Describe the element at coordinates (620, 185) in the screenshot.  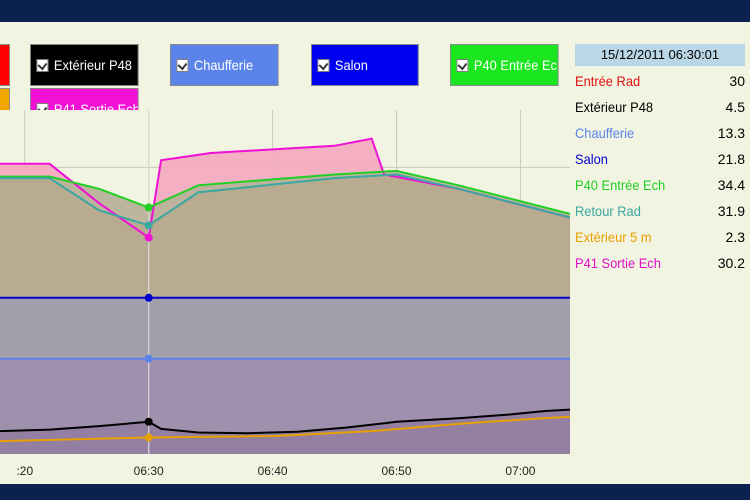
I see `info-row-label: P40 Entrée Ech` at that location.